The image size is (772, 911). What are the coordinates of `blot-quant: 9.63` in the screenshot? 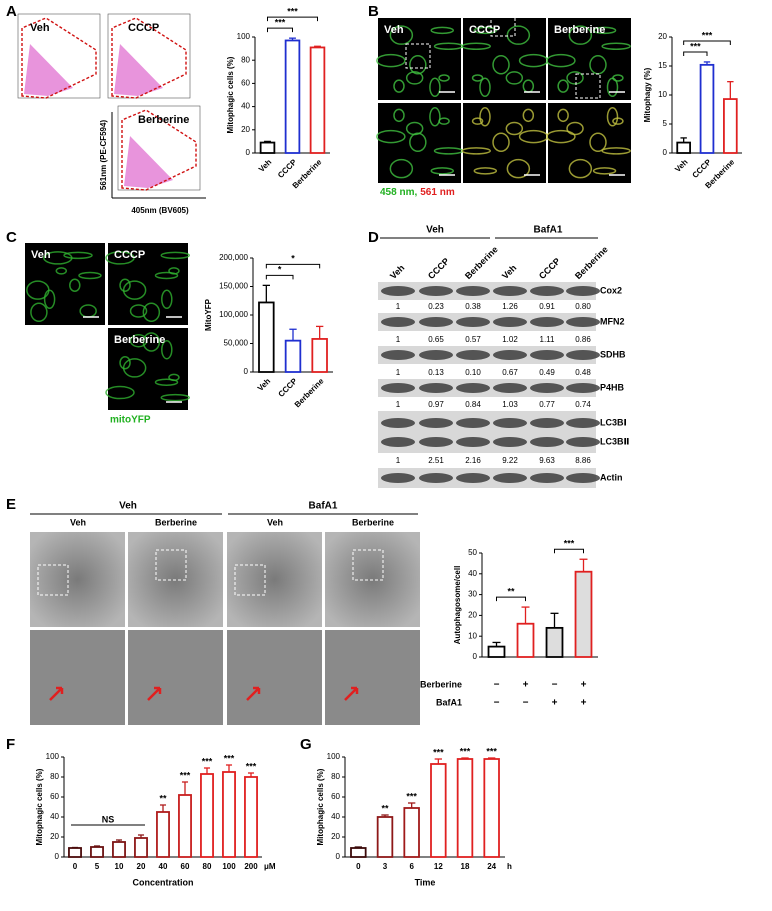 It's located at (547, 460).